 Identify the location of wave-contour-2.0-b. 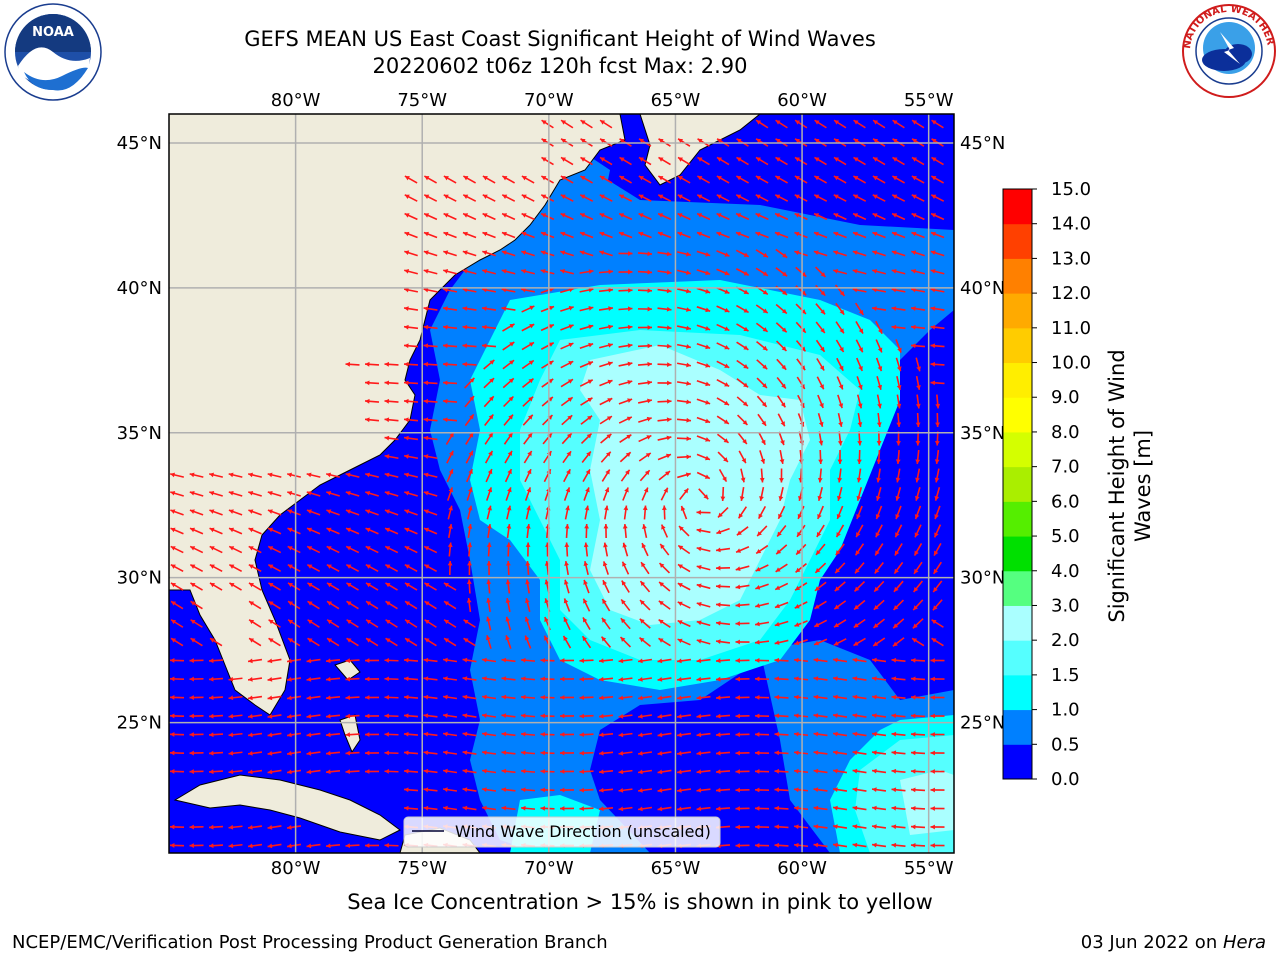
(927, 802).